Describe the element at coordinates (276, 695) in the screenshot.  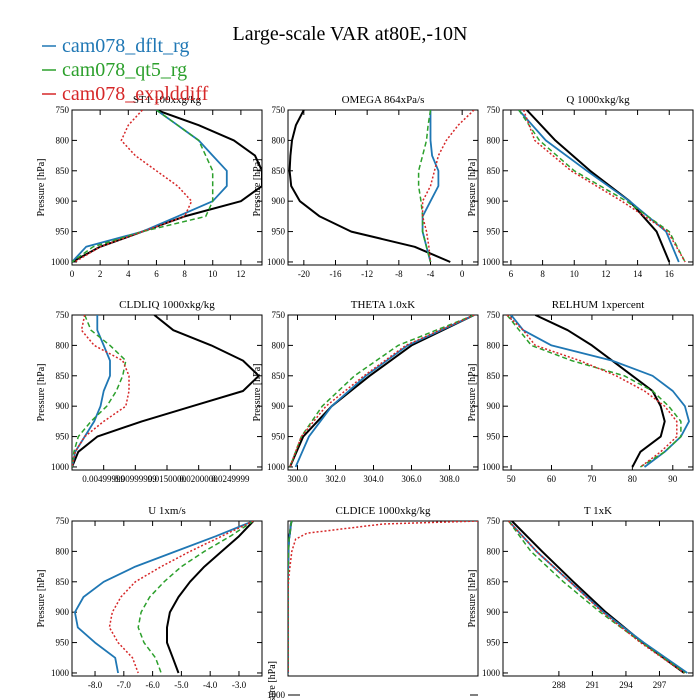
I see `fragment-tick-label: 1000` at that location.